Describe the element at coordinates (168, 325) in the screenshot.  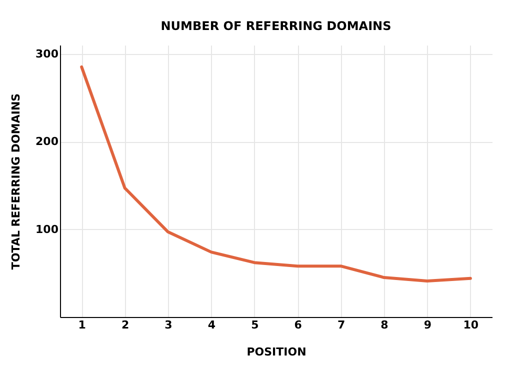
I see `x-tick-label: 3` at that location.